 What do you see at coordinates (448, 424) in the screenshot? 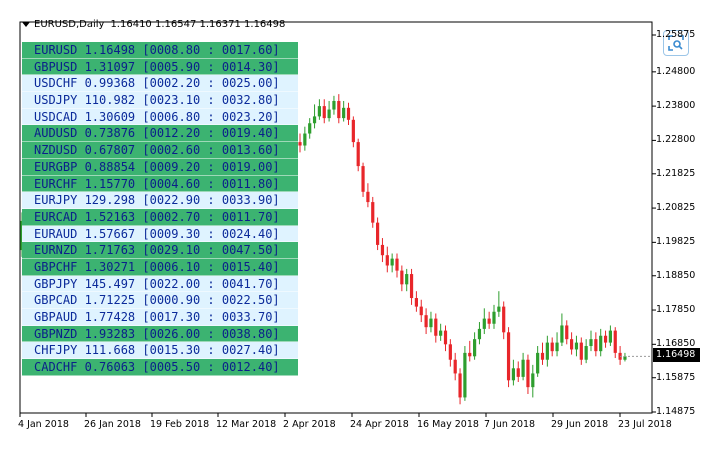
I see `x-tick-label: 16 May 2018` at bounding box center [448, 424].